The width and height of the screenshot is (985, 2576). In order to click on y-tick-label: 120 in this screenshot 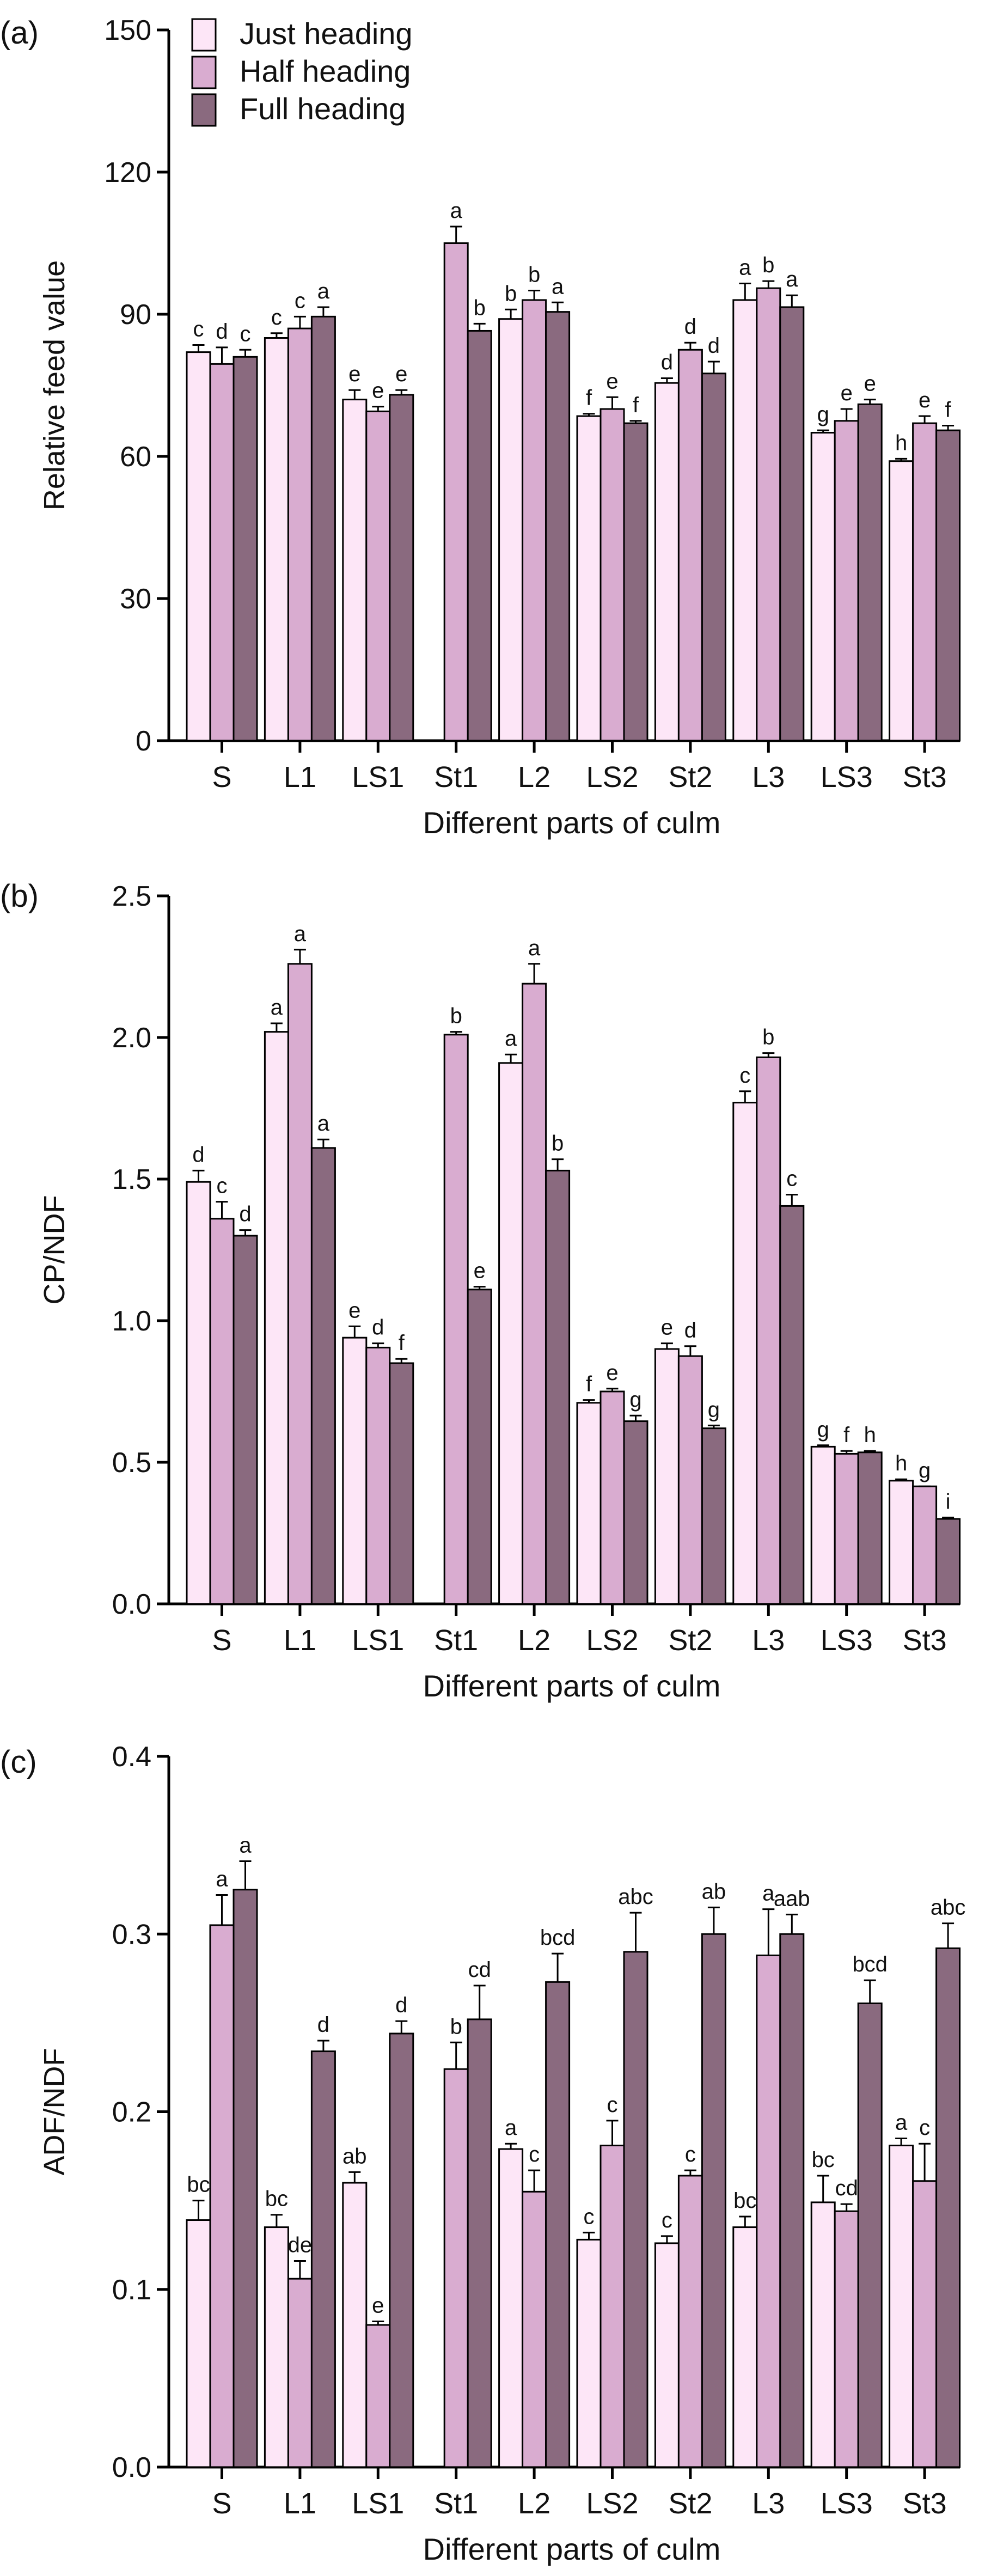, I will do `click(127, 172)`.